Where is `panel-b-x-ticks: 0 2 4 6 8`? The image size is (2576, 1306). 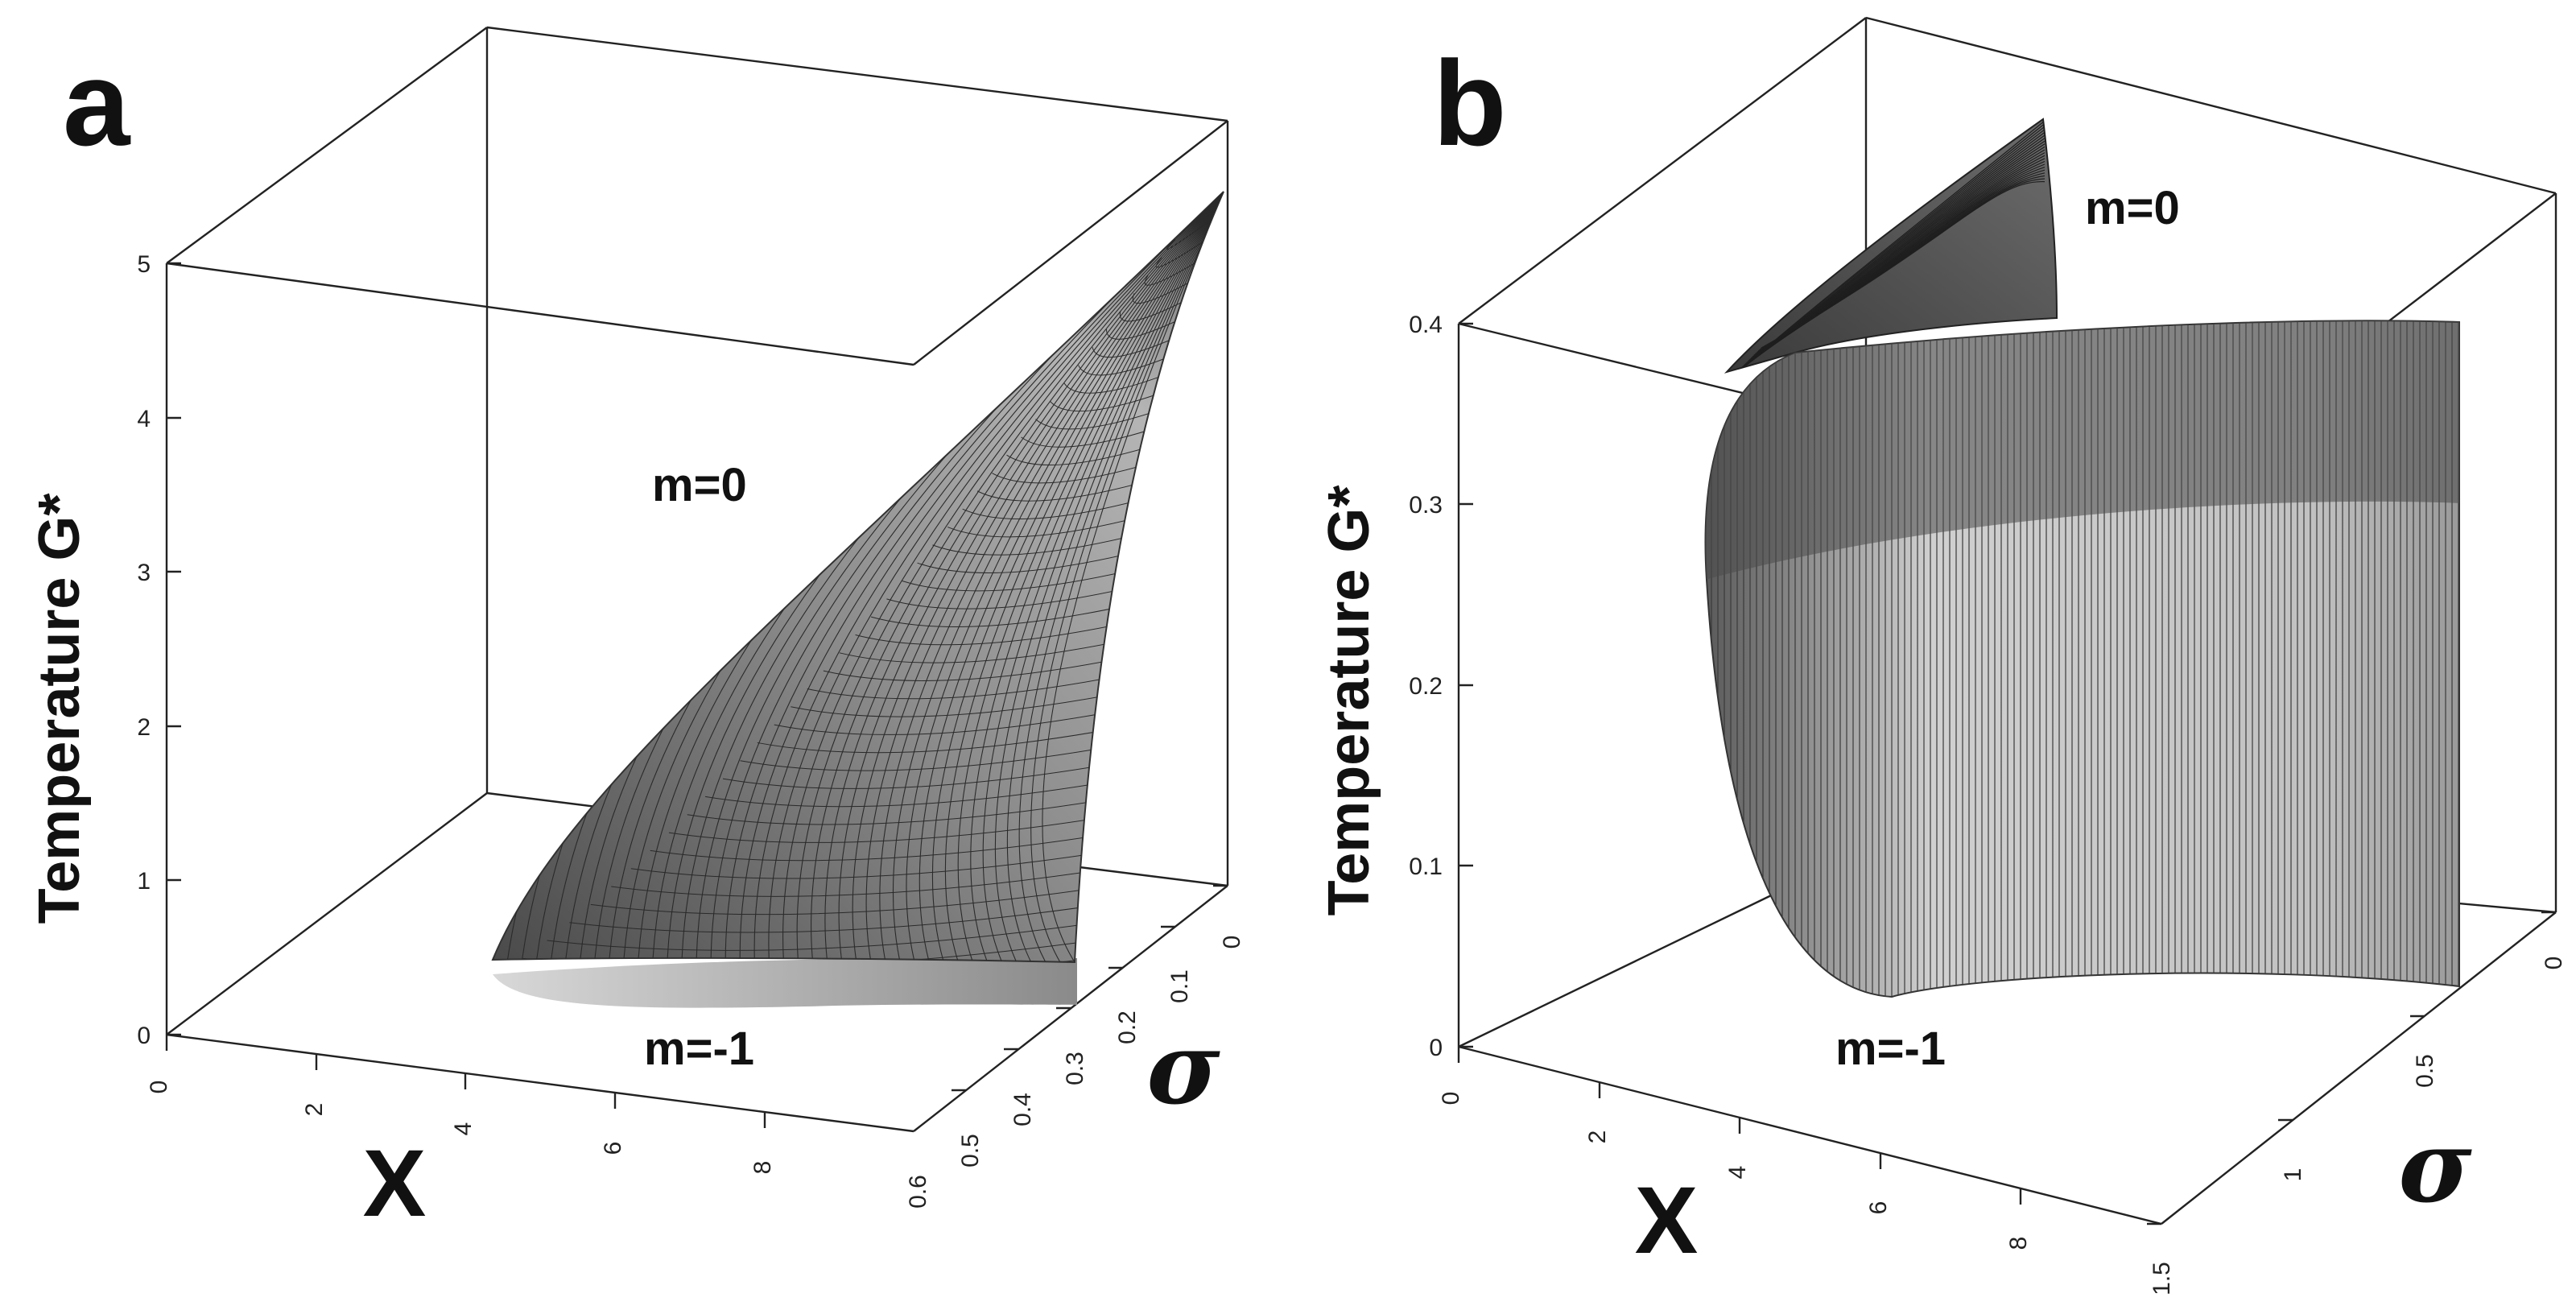
panel-b-x-ticks: 0 2 4 6 8 is located at coordinates (1735, 1148).